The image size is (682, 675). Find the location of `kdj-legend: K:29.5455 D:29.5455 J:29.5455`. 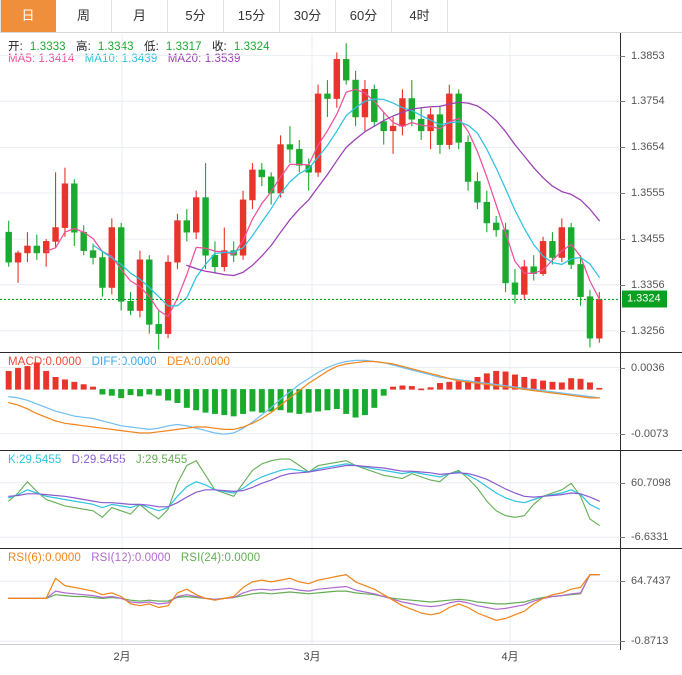

kdj-legend: K:29.5455 D:29.5455 J:29.5455 is located at coordinates (101, 460).